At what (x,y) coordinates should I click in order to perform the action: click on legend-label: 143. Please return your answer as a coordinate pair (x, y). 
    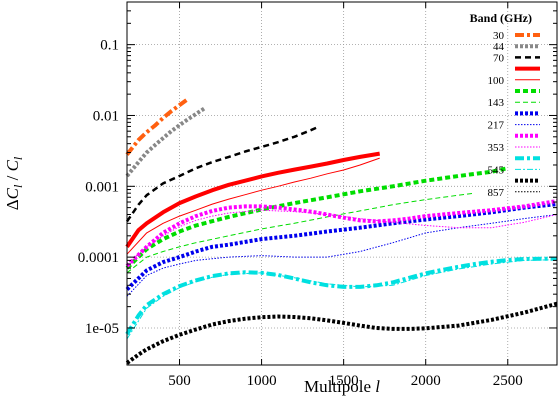
    Looking at the image, I should click on (496, 103).